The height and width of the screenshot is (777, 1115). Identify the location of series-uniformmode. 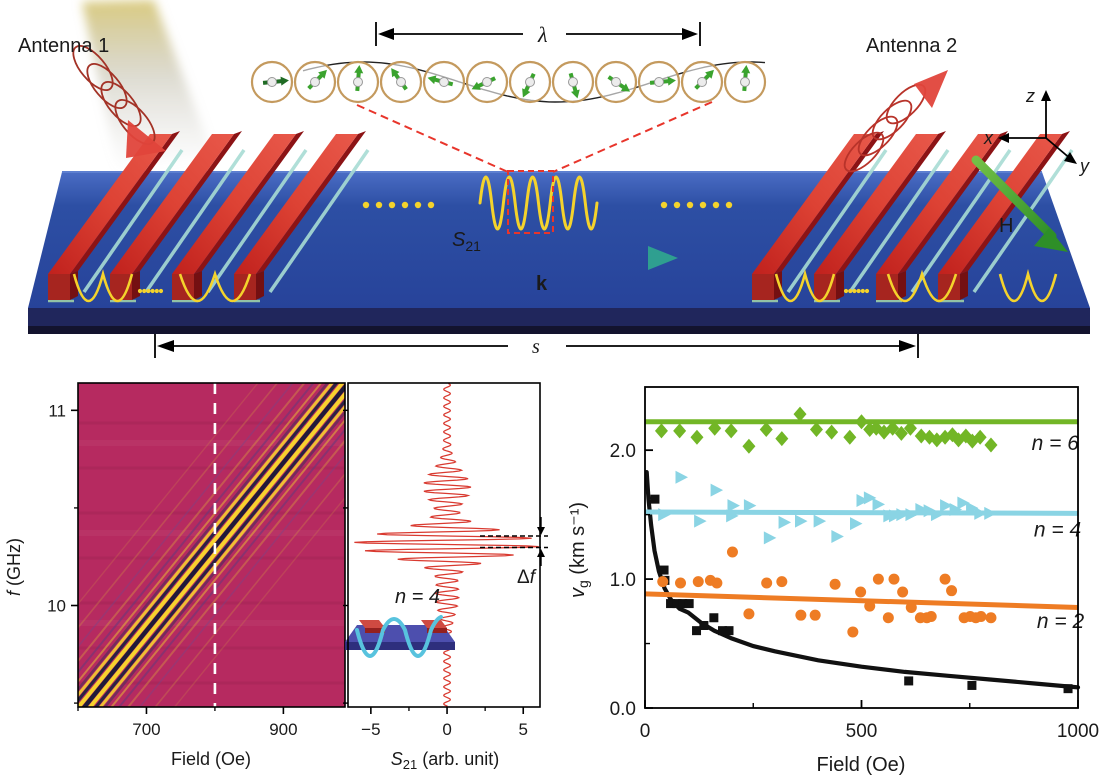
(862, 582).